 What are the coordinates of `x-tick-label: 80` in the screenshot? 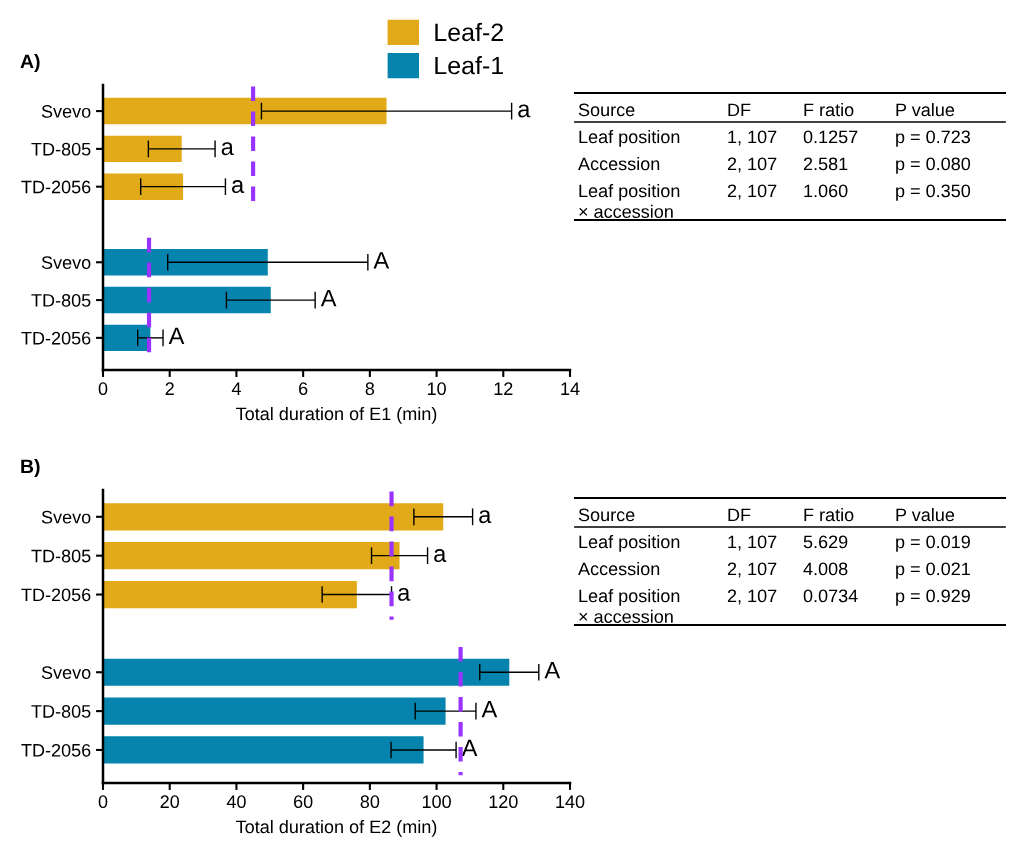 It's located at (370, 802).